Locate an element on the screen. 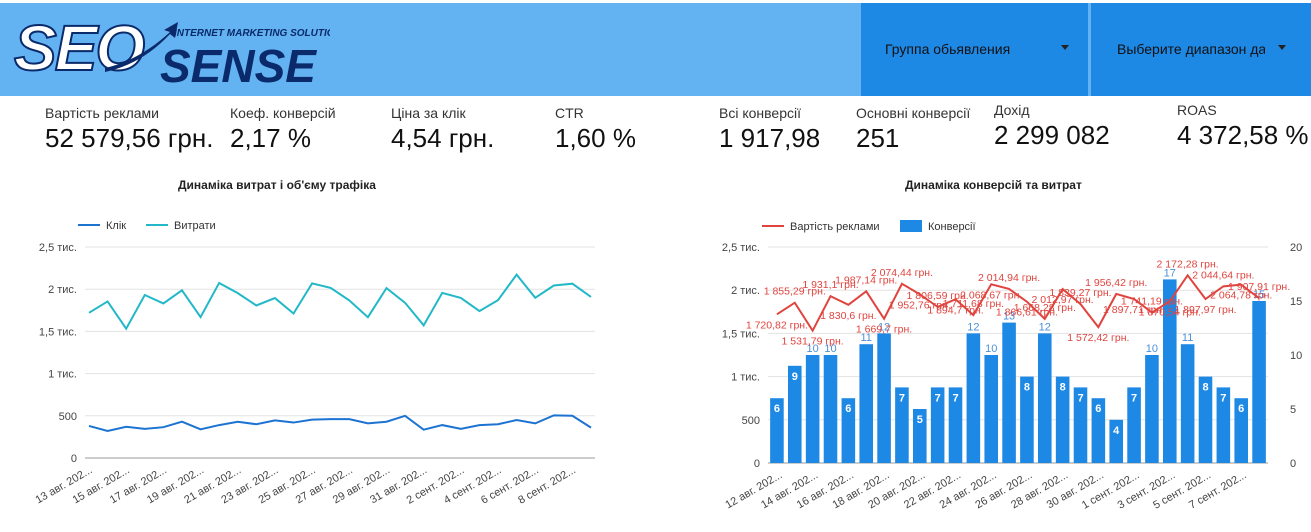  date-range-picker-label: Выберите диапазон да is located at coordinates (1191, 49).